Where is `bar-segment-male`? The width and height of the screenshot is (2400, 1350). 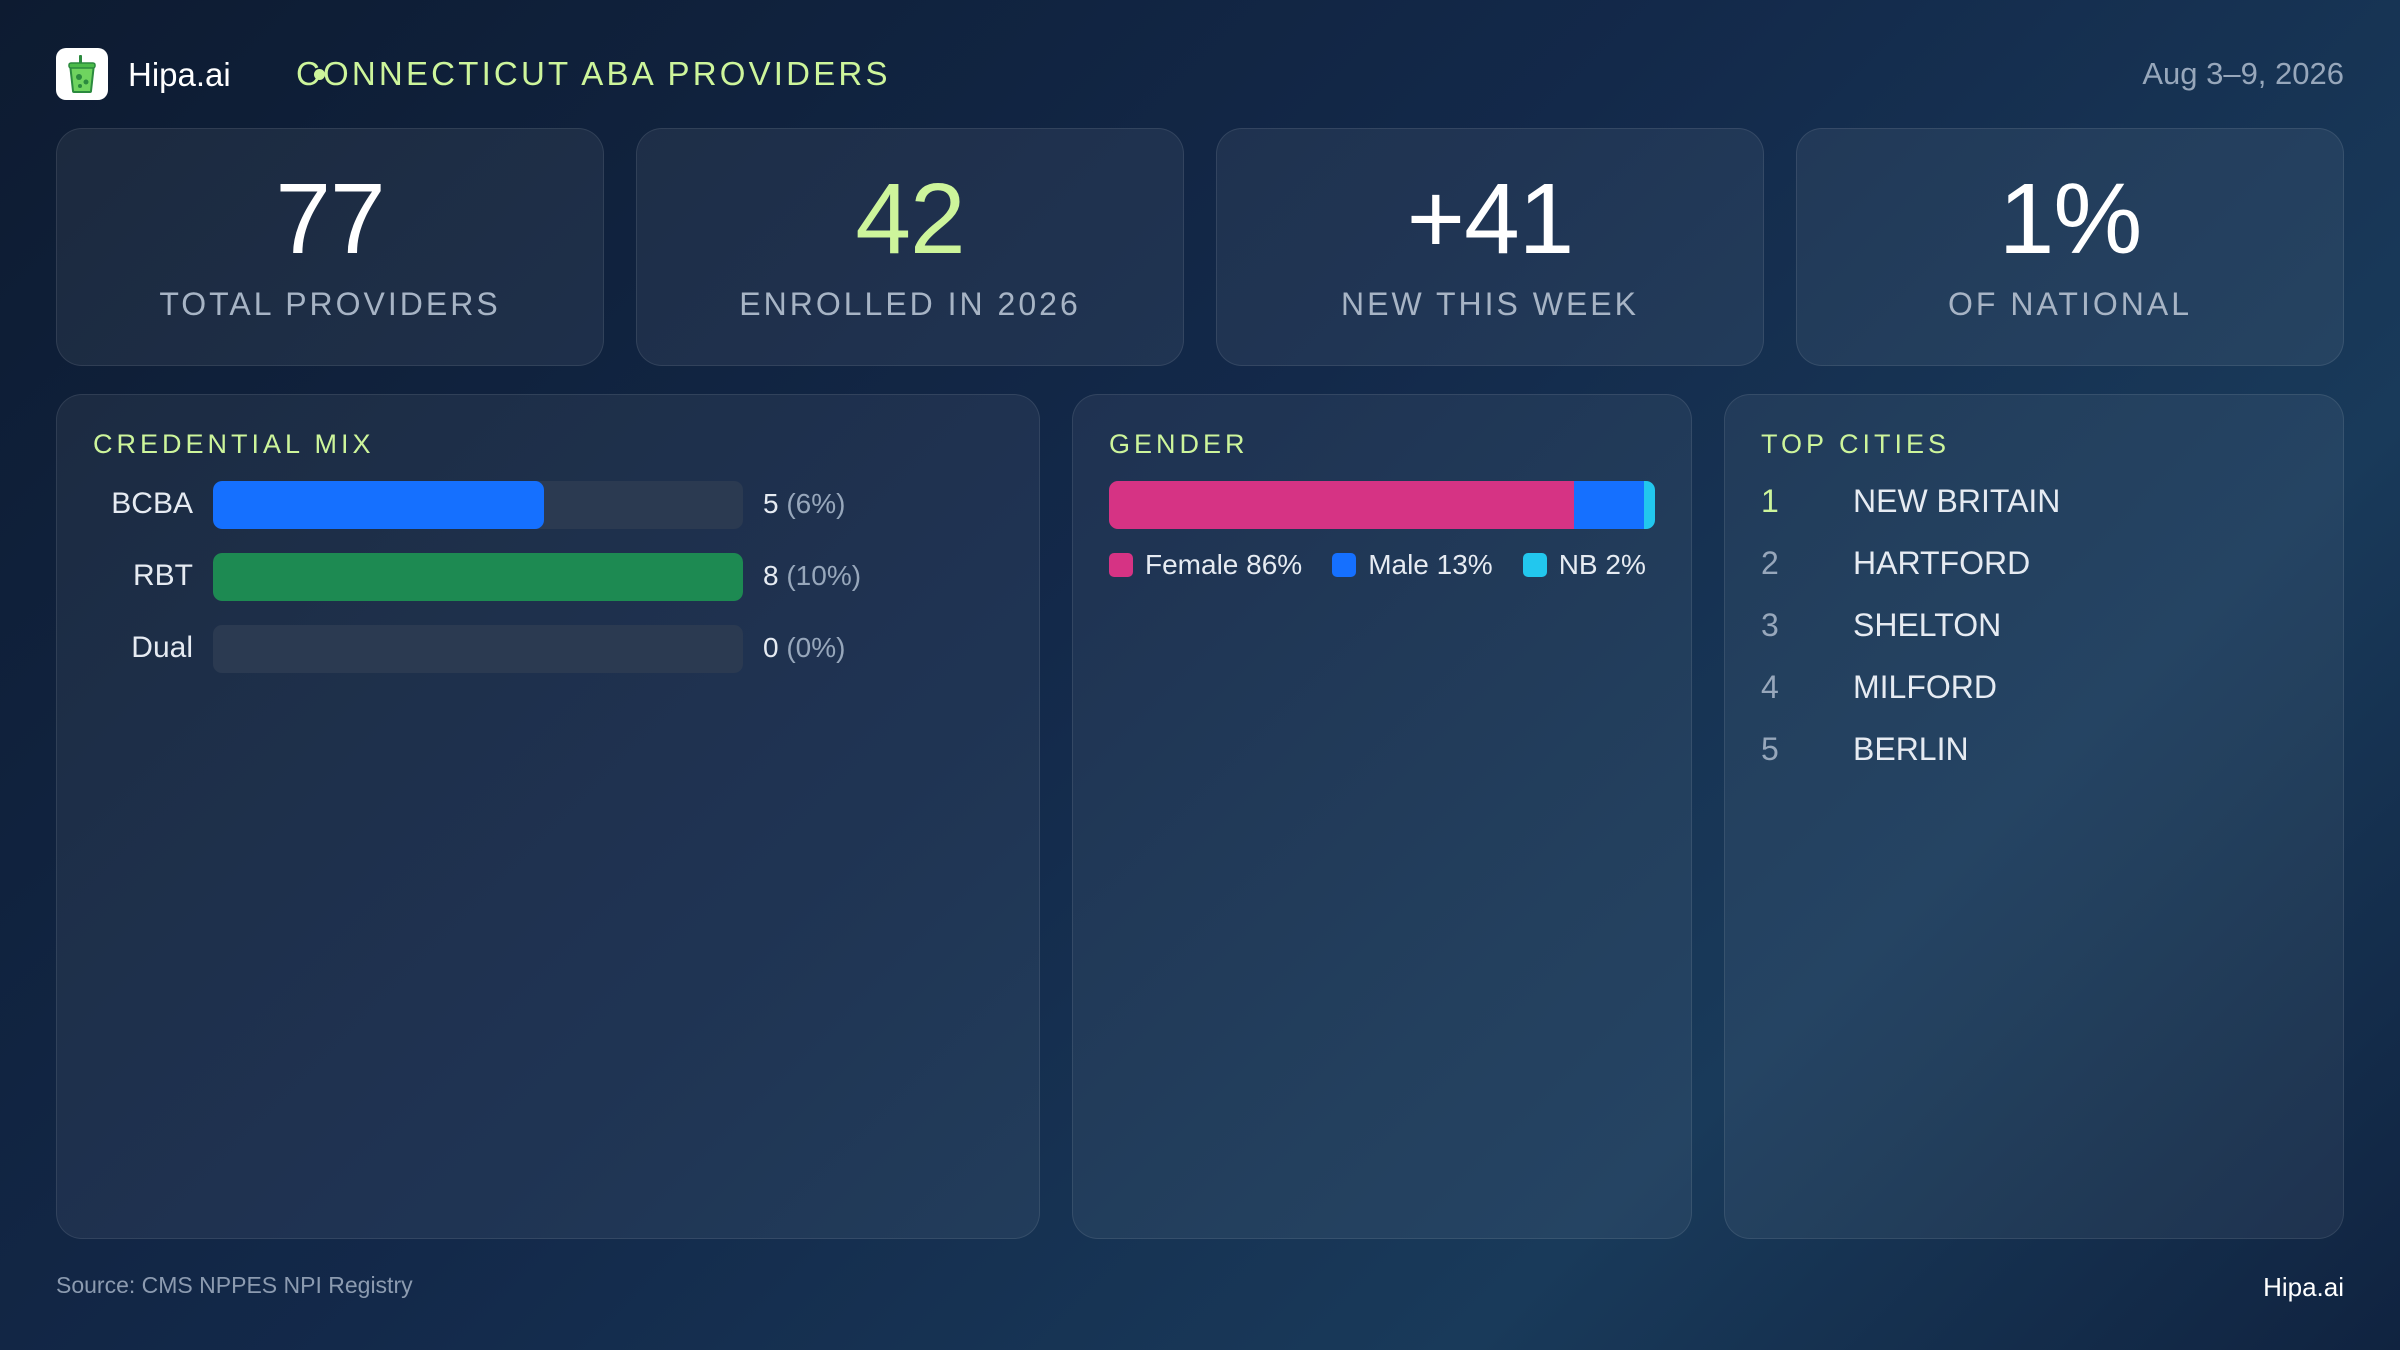 bar-segment-male is located at coordinates (1609, 505).